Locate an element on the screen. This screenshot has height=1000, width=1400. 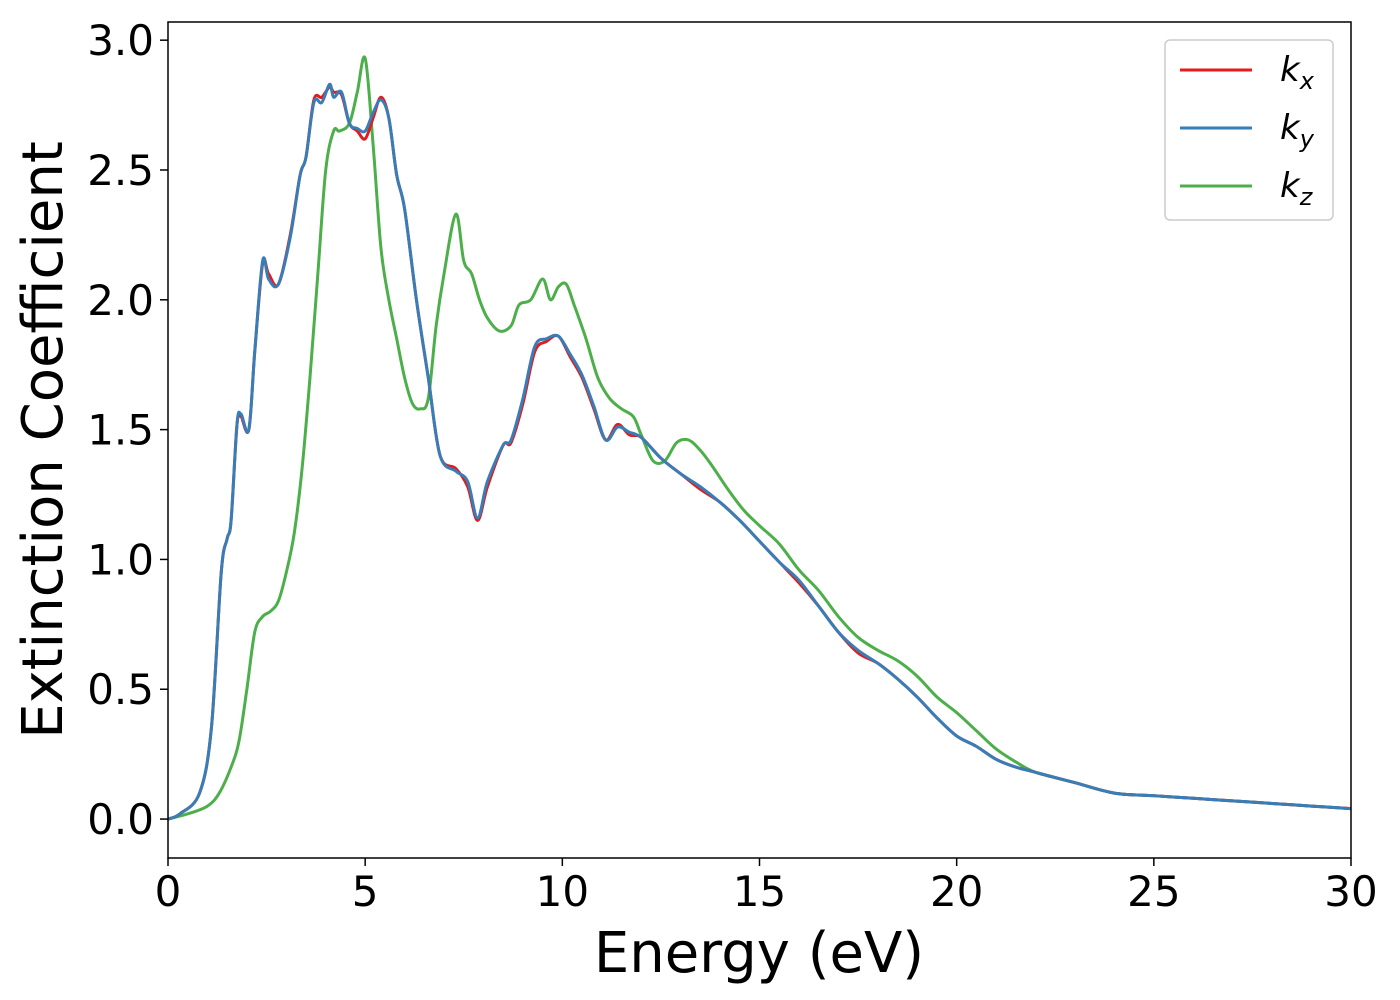
x-tick-label: 0 is located at coordinates (168, 891).